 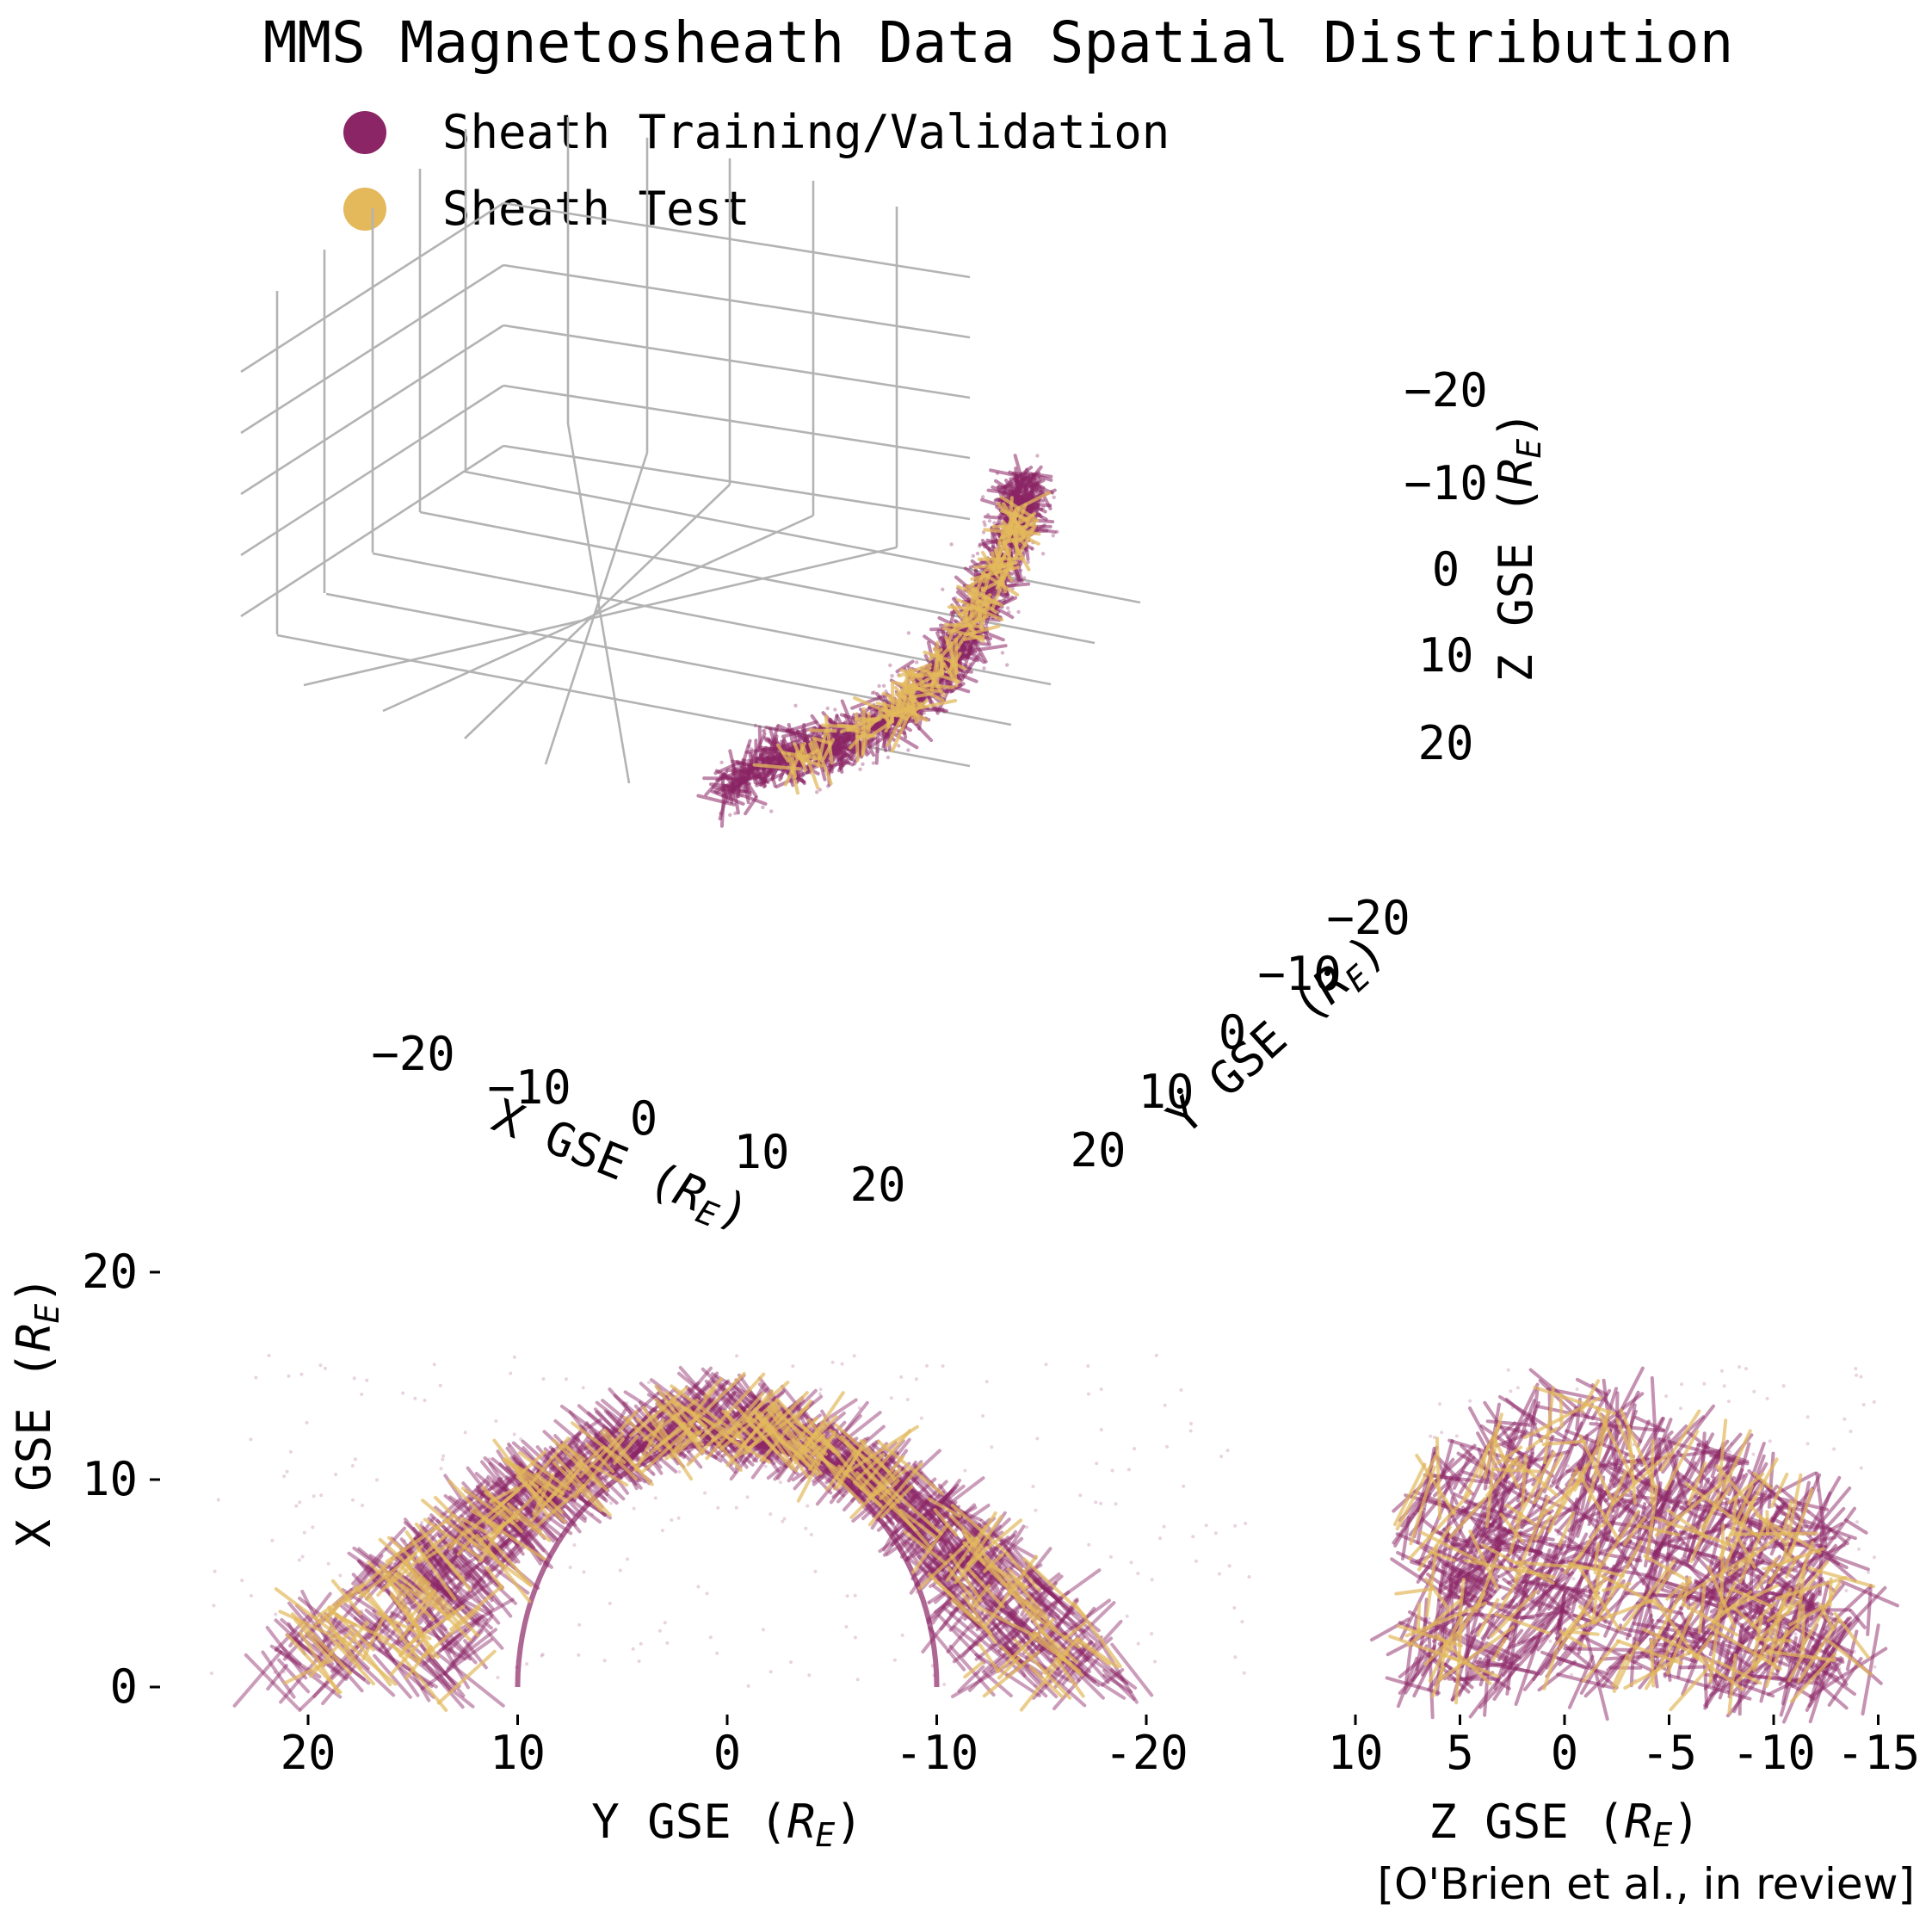 I want to click on xz-xaxis-label-part: R, so click(x=1639, y=1822).